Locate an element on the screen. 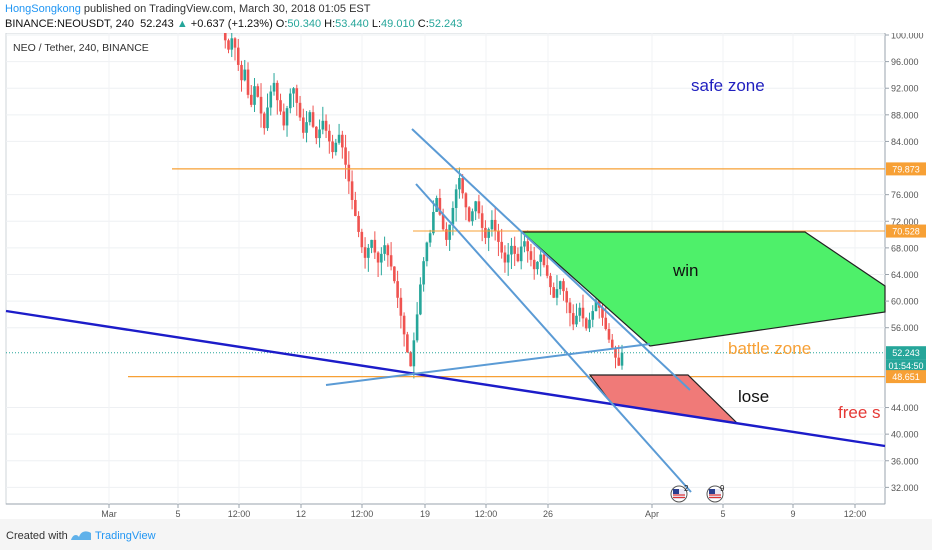 This screenshot has height=550, width=932. time-tick-label: 26 is located at coordinates (548, 514).